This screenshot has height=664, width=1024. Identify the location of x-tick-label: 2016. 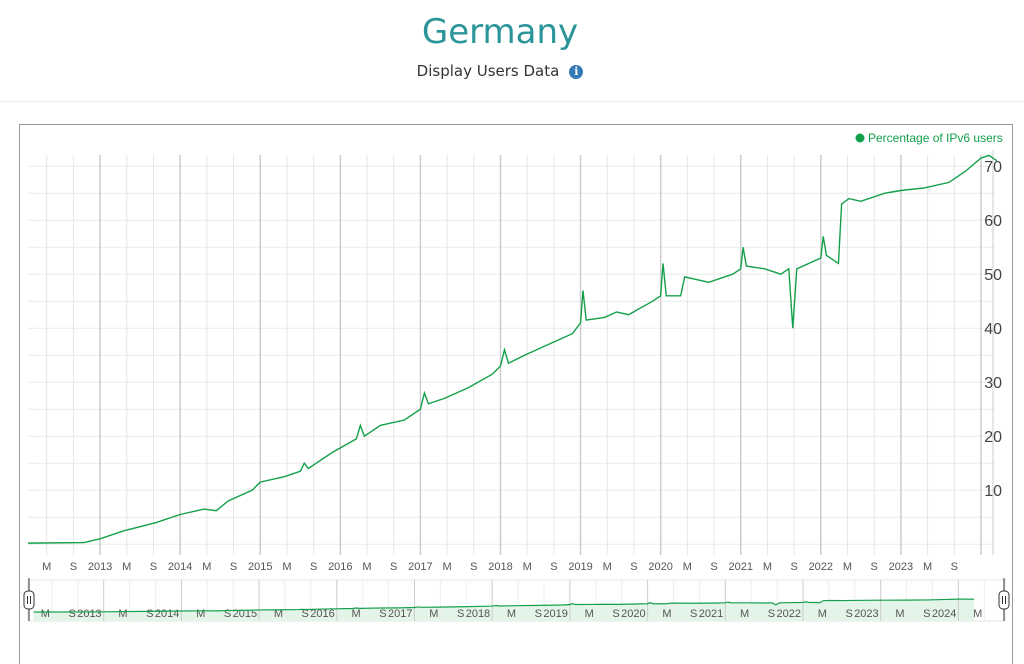
(340, 567).